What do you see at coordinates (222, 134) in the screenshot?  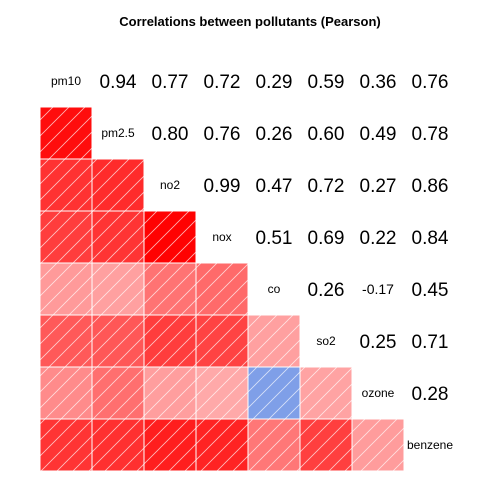 I see `coef-label-pm2.5-nox: 0.76` at bounding box center [222, 134].